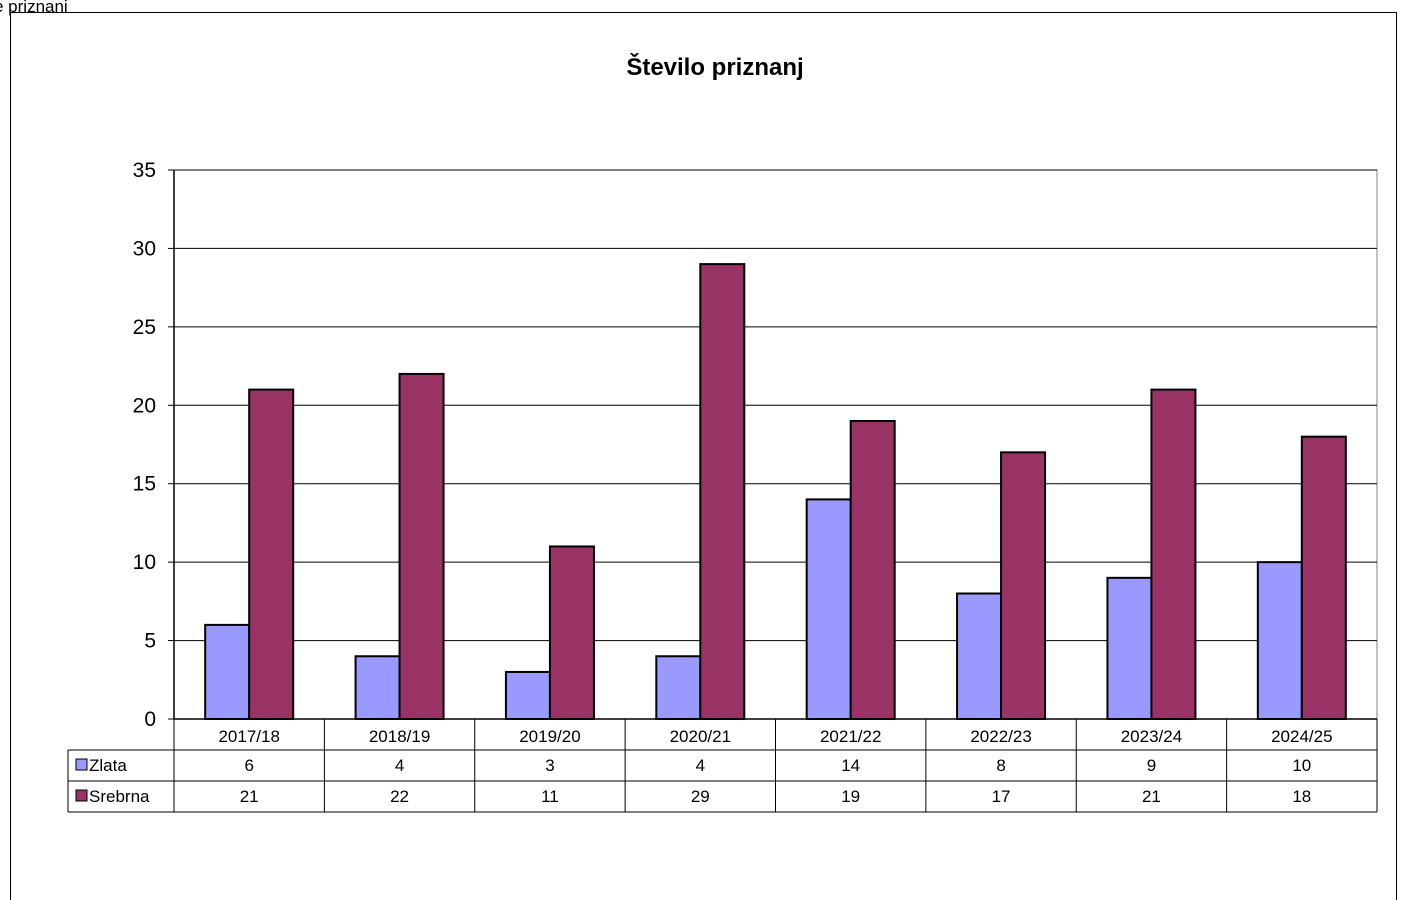 The width and height of the screenshot is (1402, 900). I want to click on y-tick-label: 5, so click(150, 641).